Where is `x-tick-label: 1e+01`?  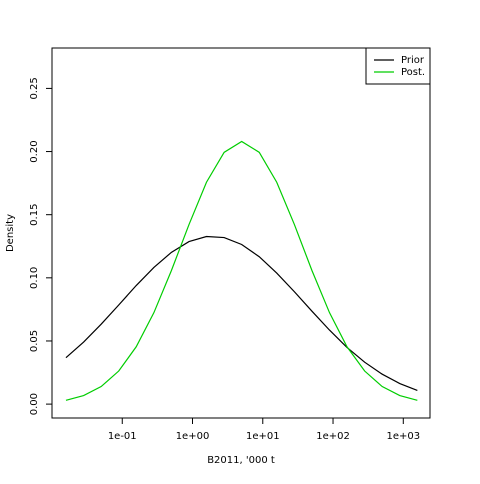 x-tick-label: 1e+01 is located at coordinates (263, 436).